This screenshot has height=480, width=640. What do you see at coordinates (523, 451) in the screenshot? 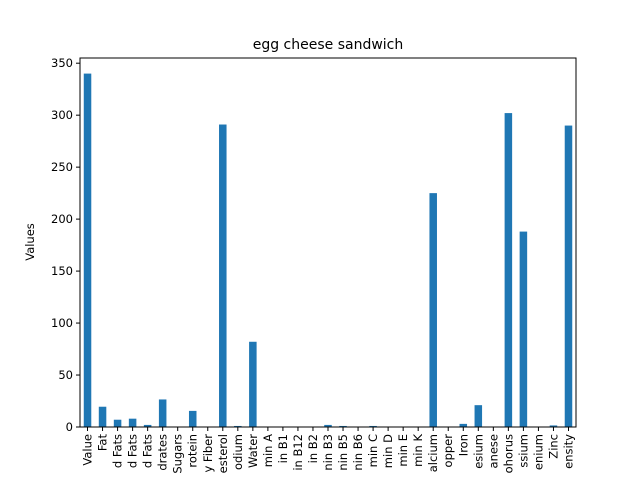
I see `x-tick-label-29: ssium` at bounding box center [523, 451].